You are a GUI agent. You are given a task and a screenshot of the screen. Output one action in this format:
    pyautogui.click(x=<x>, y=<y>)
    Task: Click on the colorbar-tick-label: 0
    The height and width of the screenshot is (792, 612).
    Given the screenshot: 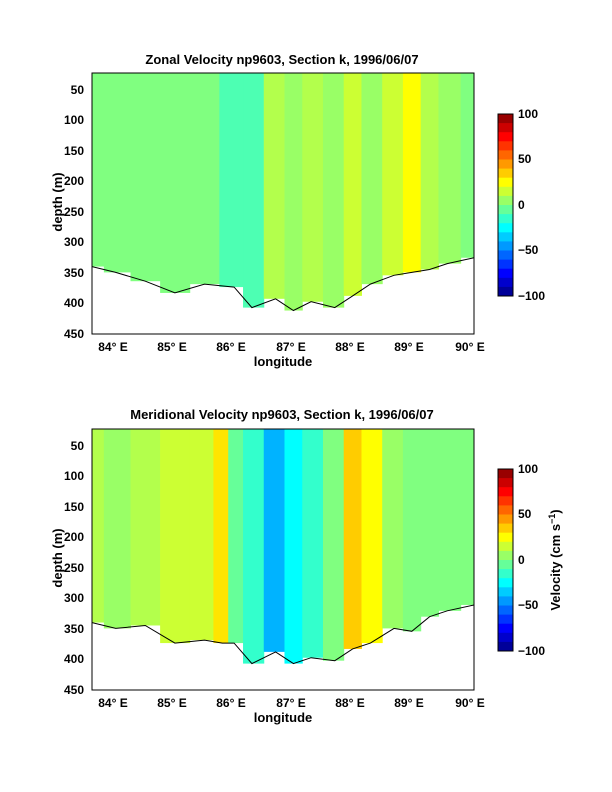 What is the action you would take?
    pyautogui.click(x=521, y=205)
    